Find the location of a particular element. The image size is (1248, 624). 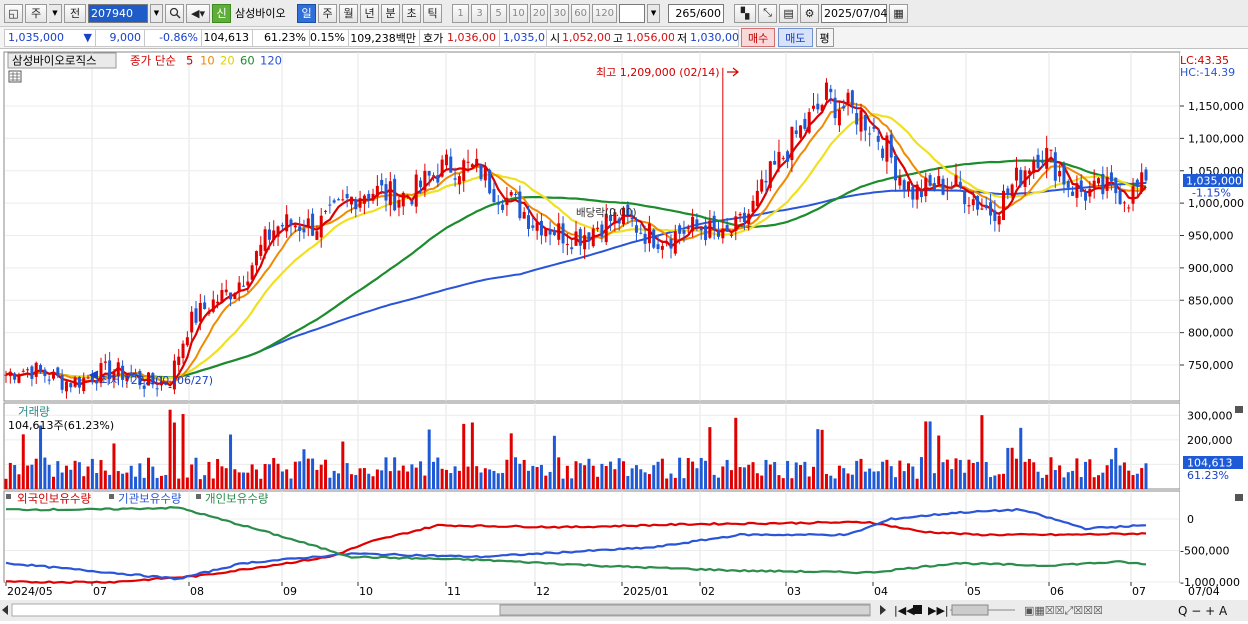

y-tick-label: -1,000,000 is located at coordinates (1210, 582).